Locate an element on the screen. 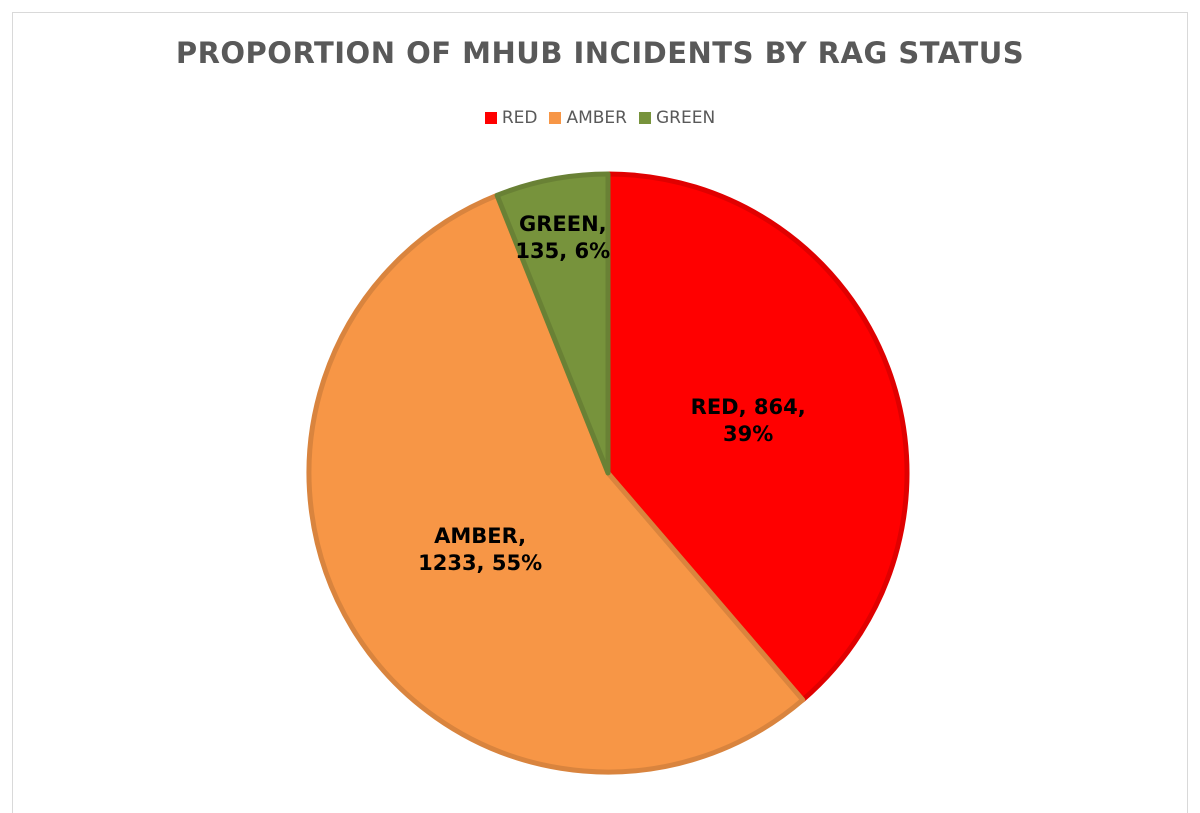 The height and width of the screenshot is (813, 1200). legend-label: RED is located at coordinates (519, 118).